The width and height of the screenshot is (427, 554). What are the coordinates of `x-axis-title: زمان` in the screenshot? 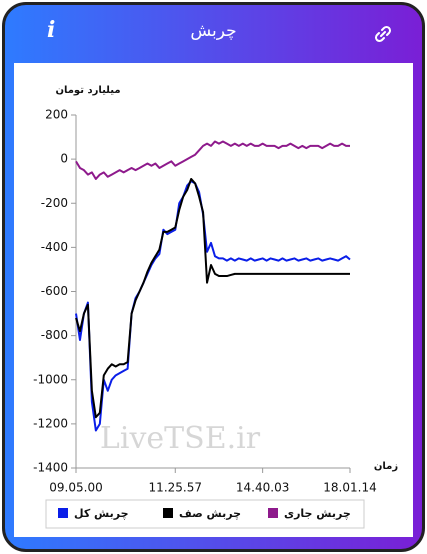 It's located at (386, 466).